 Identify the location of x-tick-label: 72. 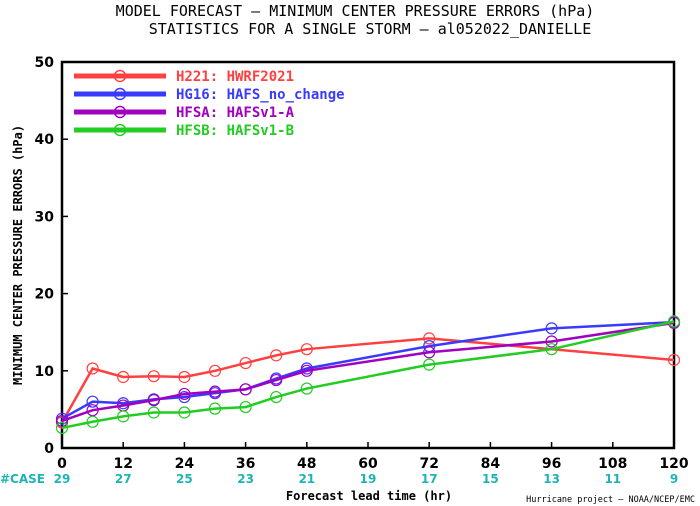
(428, 464).